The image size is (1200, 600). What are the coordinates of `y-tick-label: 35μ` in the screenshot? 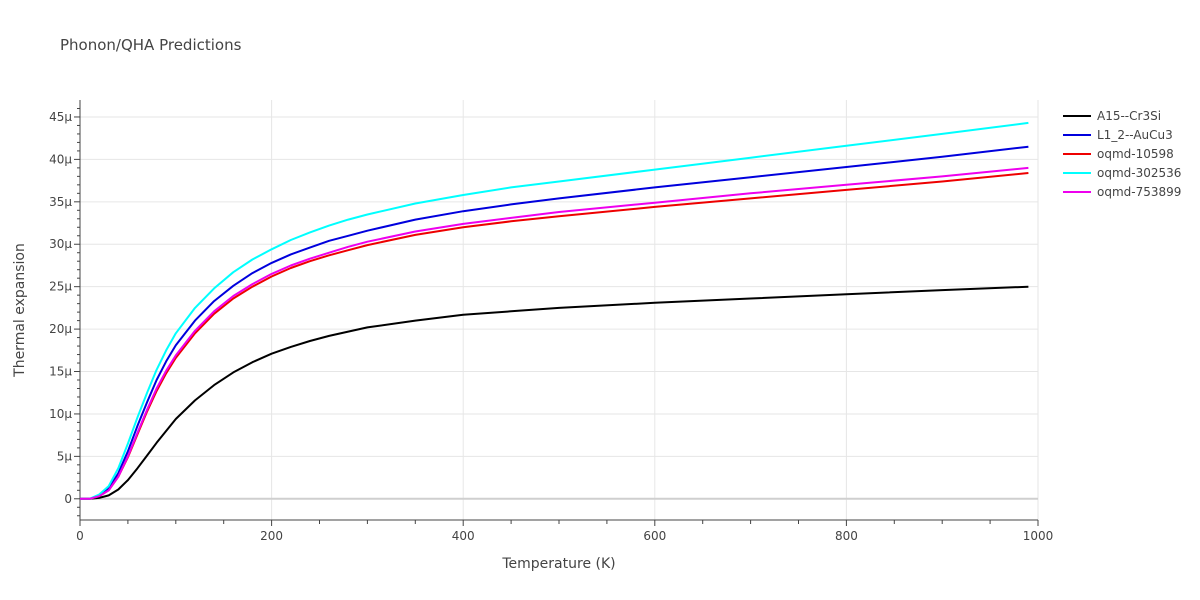 It's located at (60, 202).